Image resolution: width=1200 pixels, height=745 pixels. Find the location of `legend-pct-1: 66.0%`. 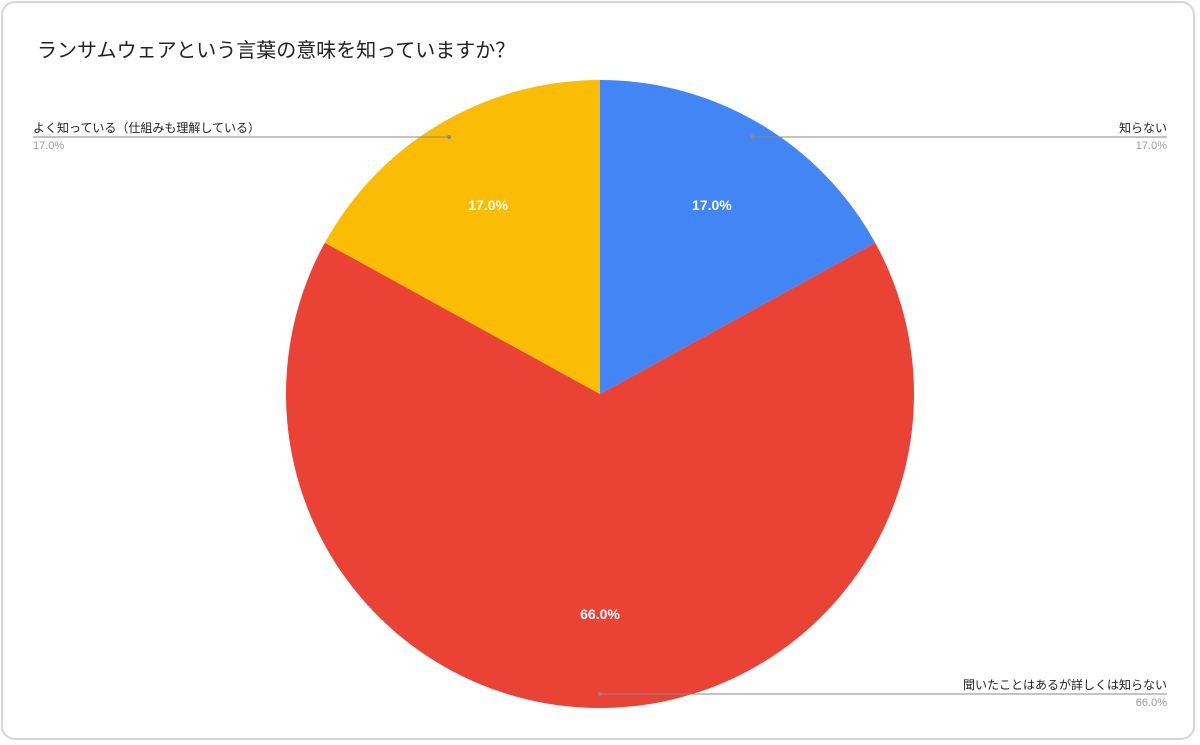

legend-pct-1: 66.0% is located at coordinates (1151, 703).